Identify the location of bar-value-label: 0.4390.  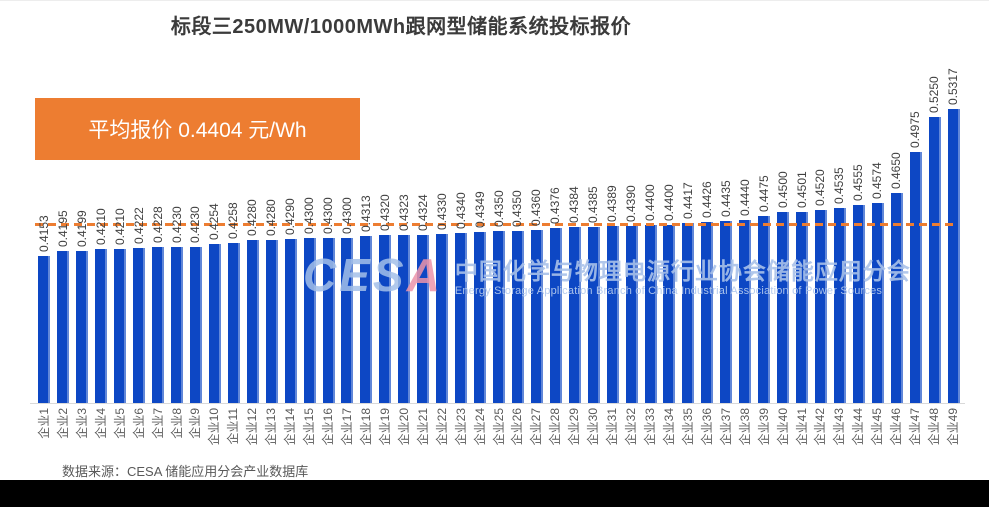
(631, 204).